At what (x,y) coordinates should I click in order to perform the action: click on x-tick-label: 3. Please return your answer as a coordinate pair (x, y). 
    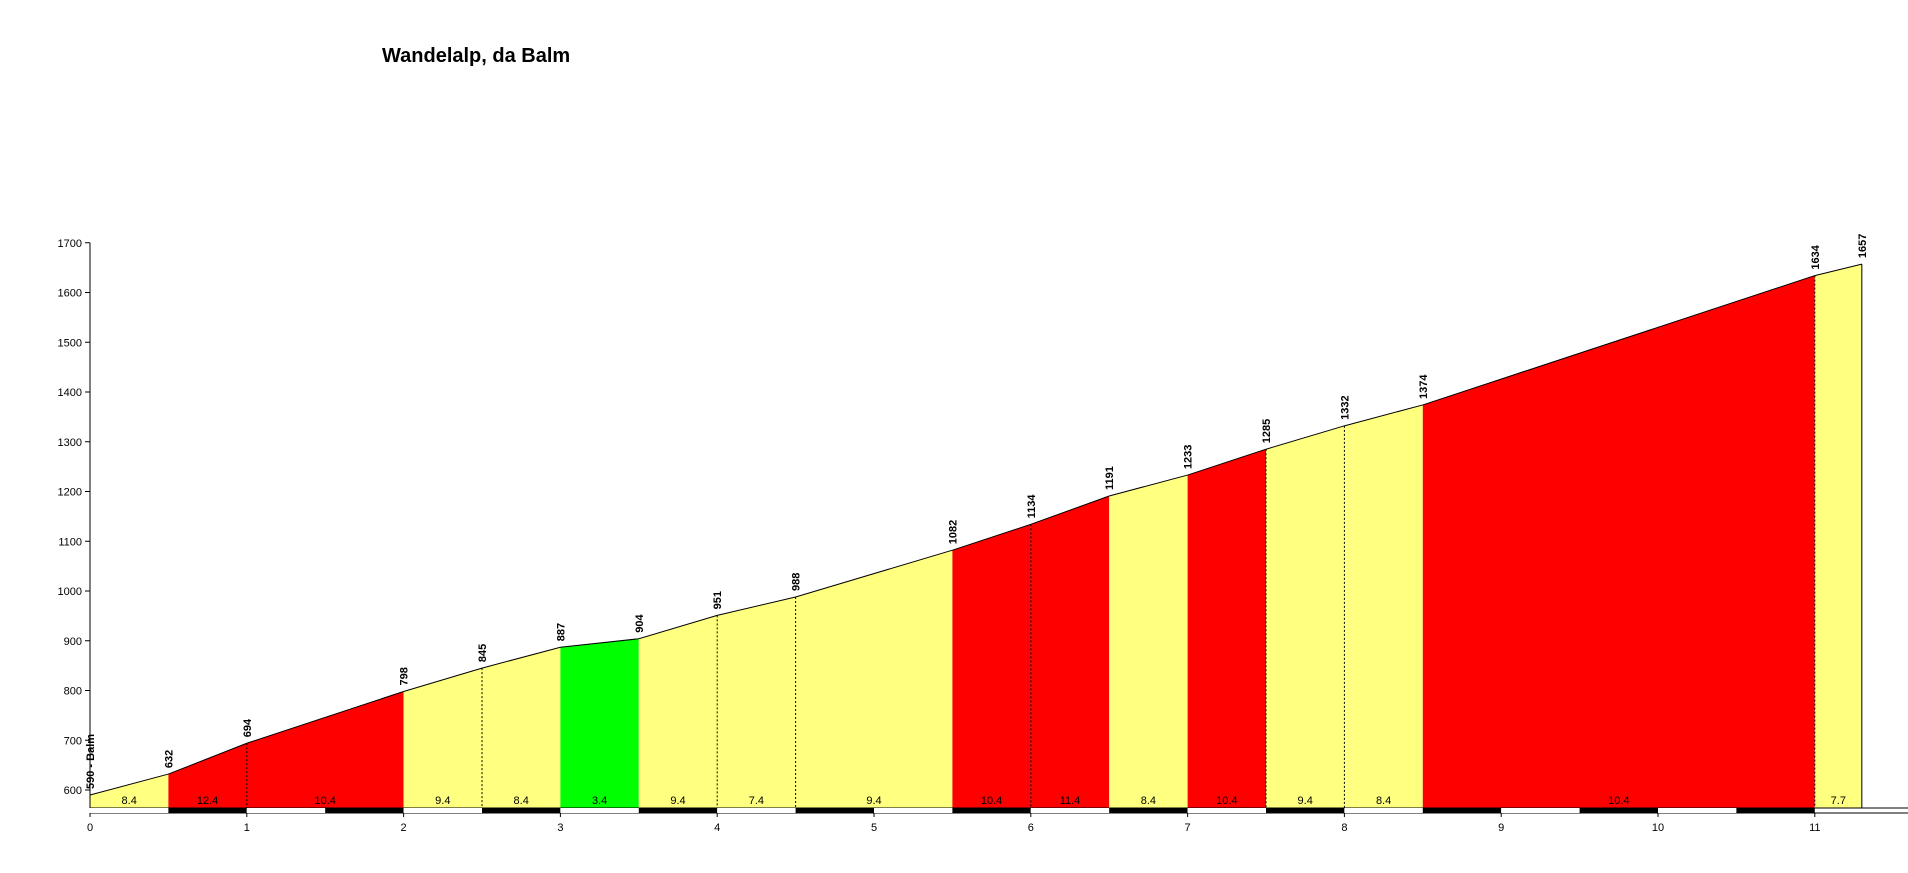
    Looking at the image, I should click on (560, 828).